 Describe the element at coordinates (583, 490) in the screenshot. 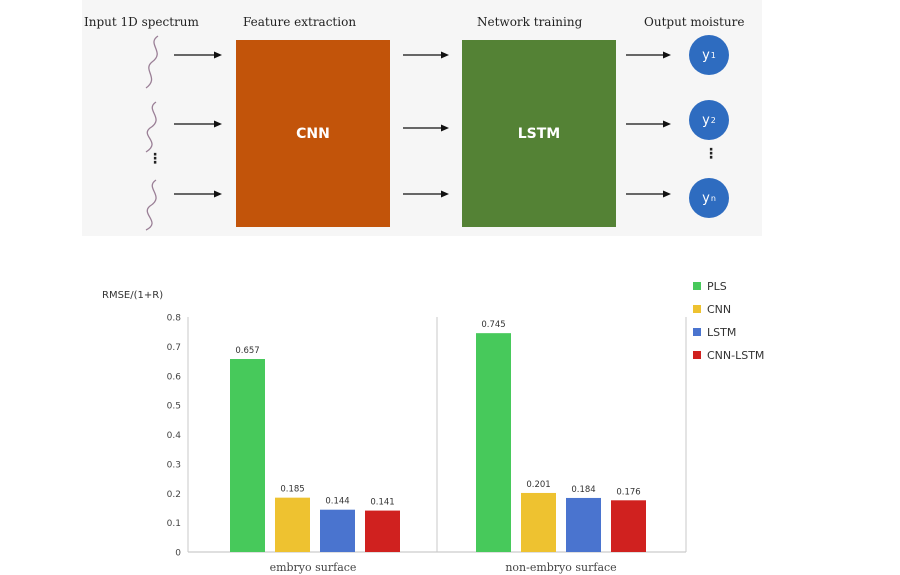

I see `bar-value-label: 0.184` at that location.